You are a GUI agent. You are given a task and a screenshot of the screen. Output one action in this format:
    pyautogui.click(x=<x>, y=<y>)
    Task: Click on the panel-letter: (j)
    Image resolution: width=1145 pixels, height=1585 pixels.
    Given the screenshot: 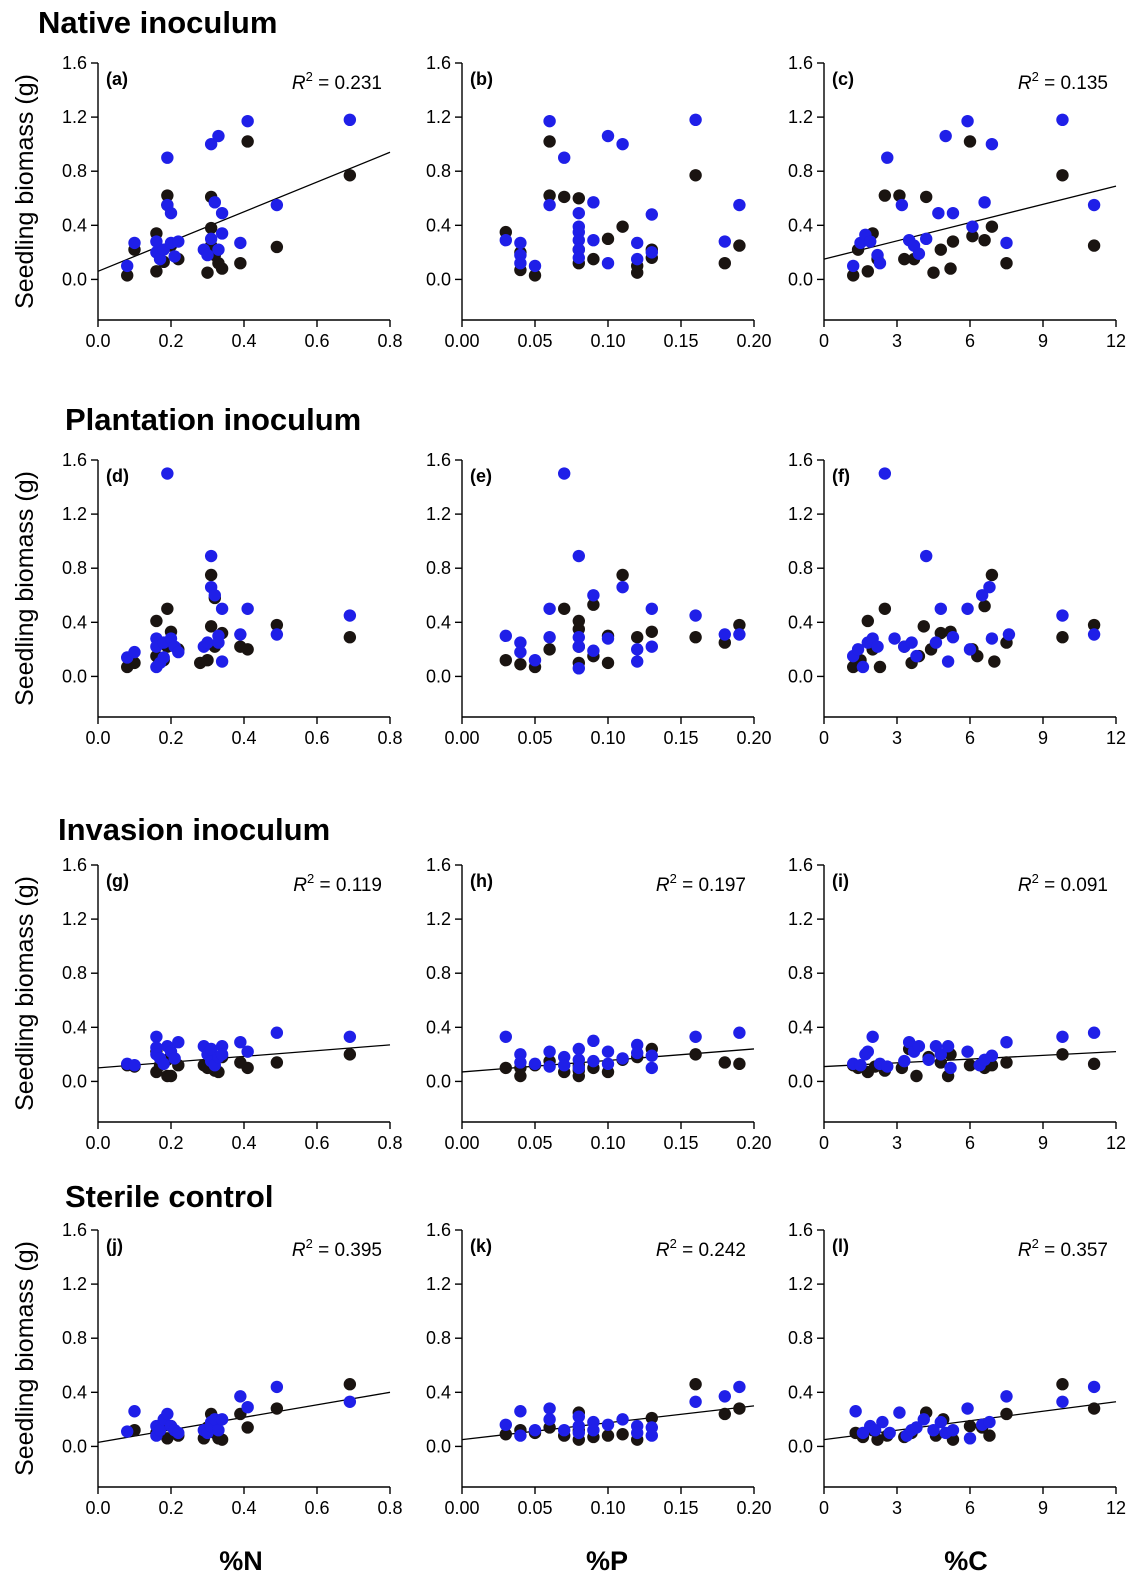 What is the action you would take?
    pyautogui.click(x=114, y=1246)
    